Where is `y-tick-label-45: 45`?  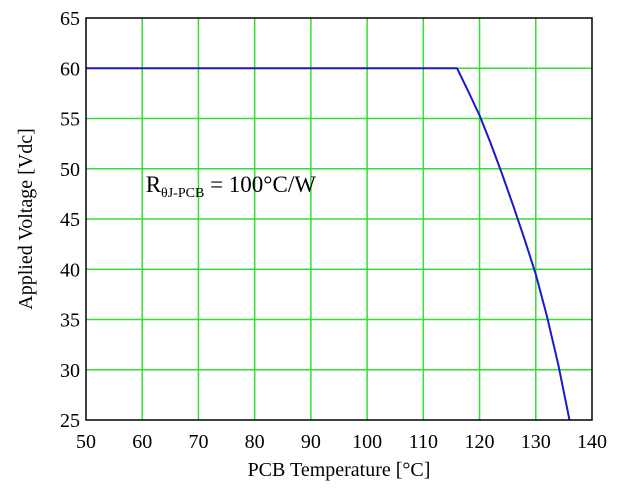 y-tick-label-45: 45 is located at coordinates (70, 220).